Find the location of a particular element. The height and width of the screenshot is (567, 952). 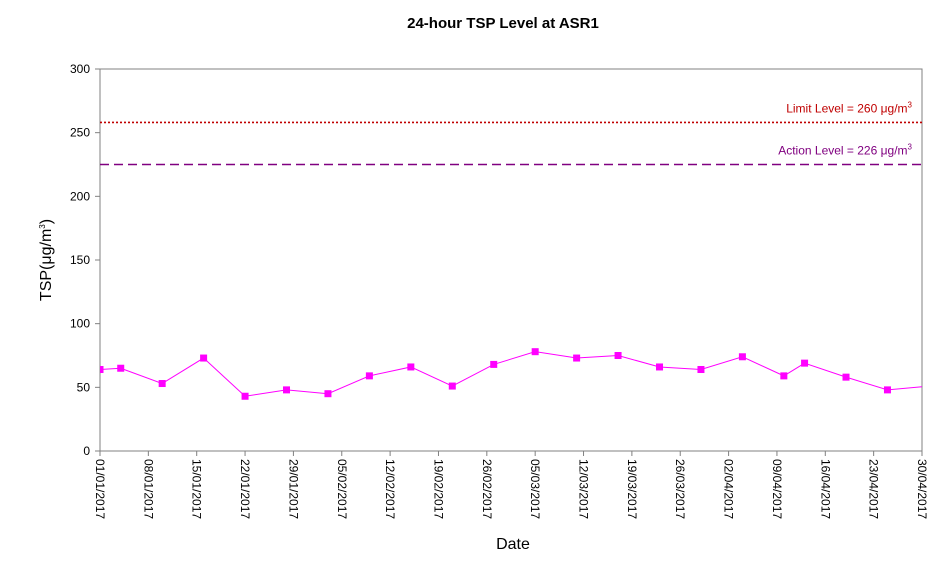

x-tick-label: 01/01/2017 is located at coordinates (100, 489).